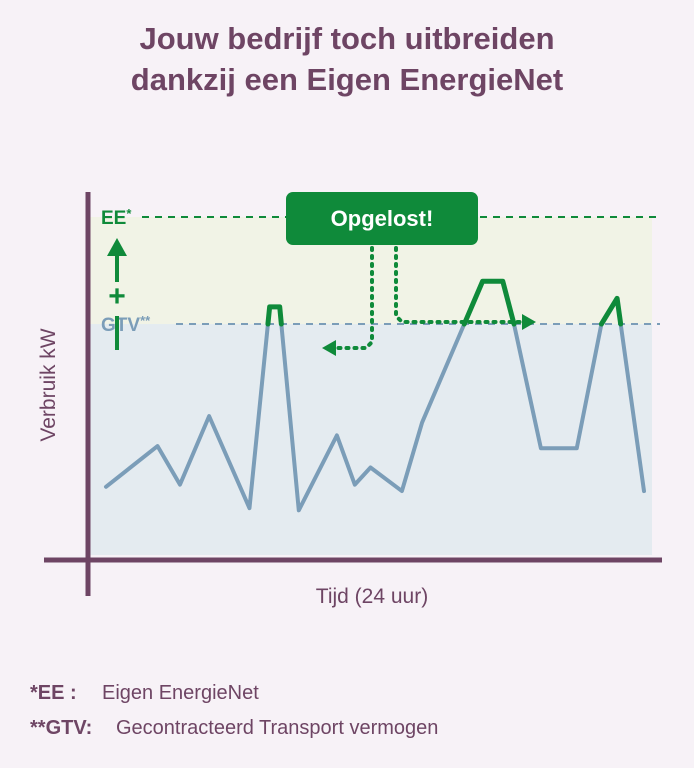  Describe the element at coordinates (53, 693) in the screenshot. I see `legend-key-ee: *EE :` at that location.